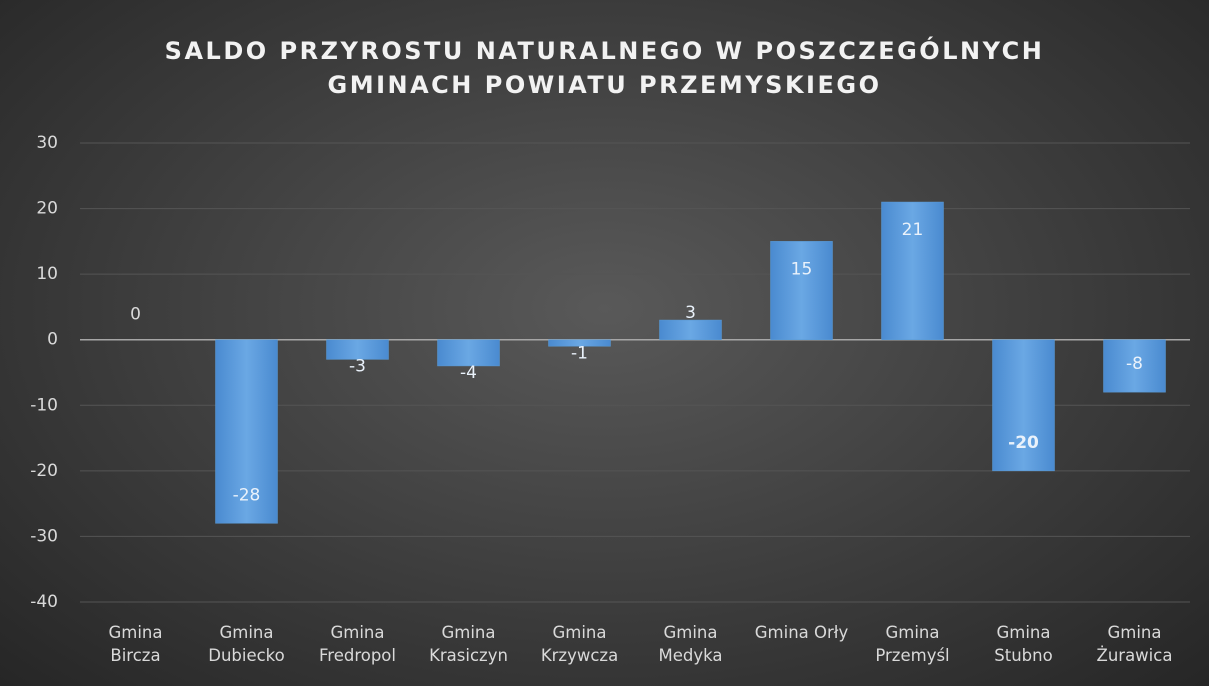  Describe the element at coordinates (802, 269) in the screenshot. I see `data-label: 15` at that location.